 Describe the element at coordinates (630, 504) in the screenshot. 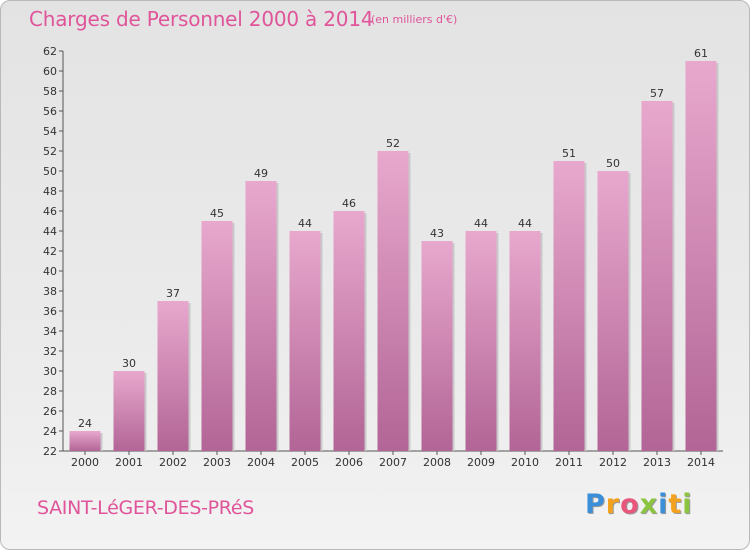

I see `logo-letter: o` at that location.